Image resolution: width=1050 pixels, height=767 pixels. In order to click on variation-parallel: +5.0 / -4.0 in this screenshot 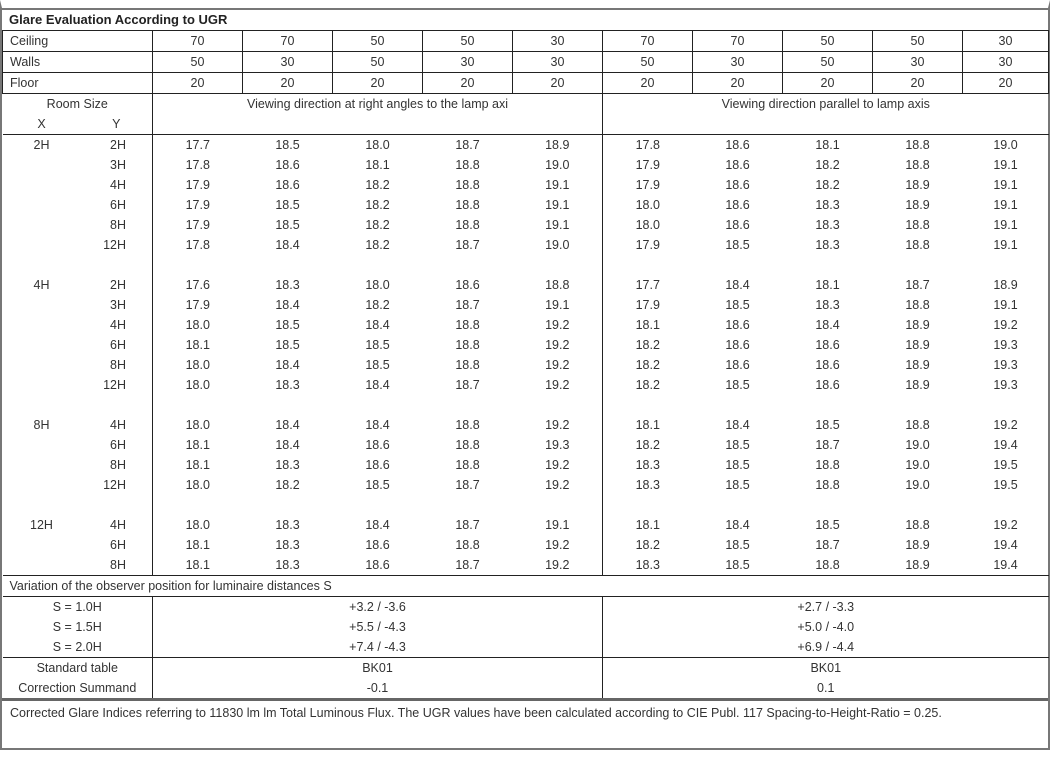, I will do `click(825, 627)`.